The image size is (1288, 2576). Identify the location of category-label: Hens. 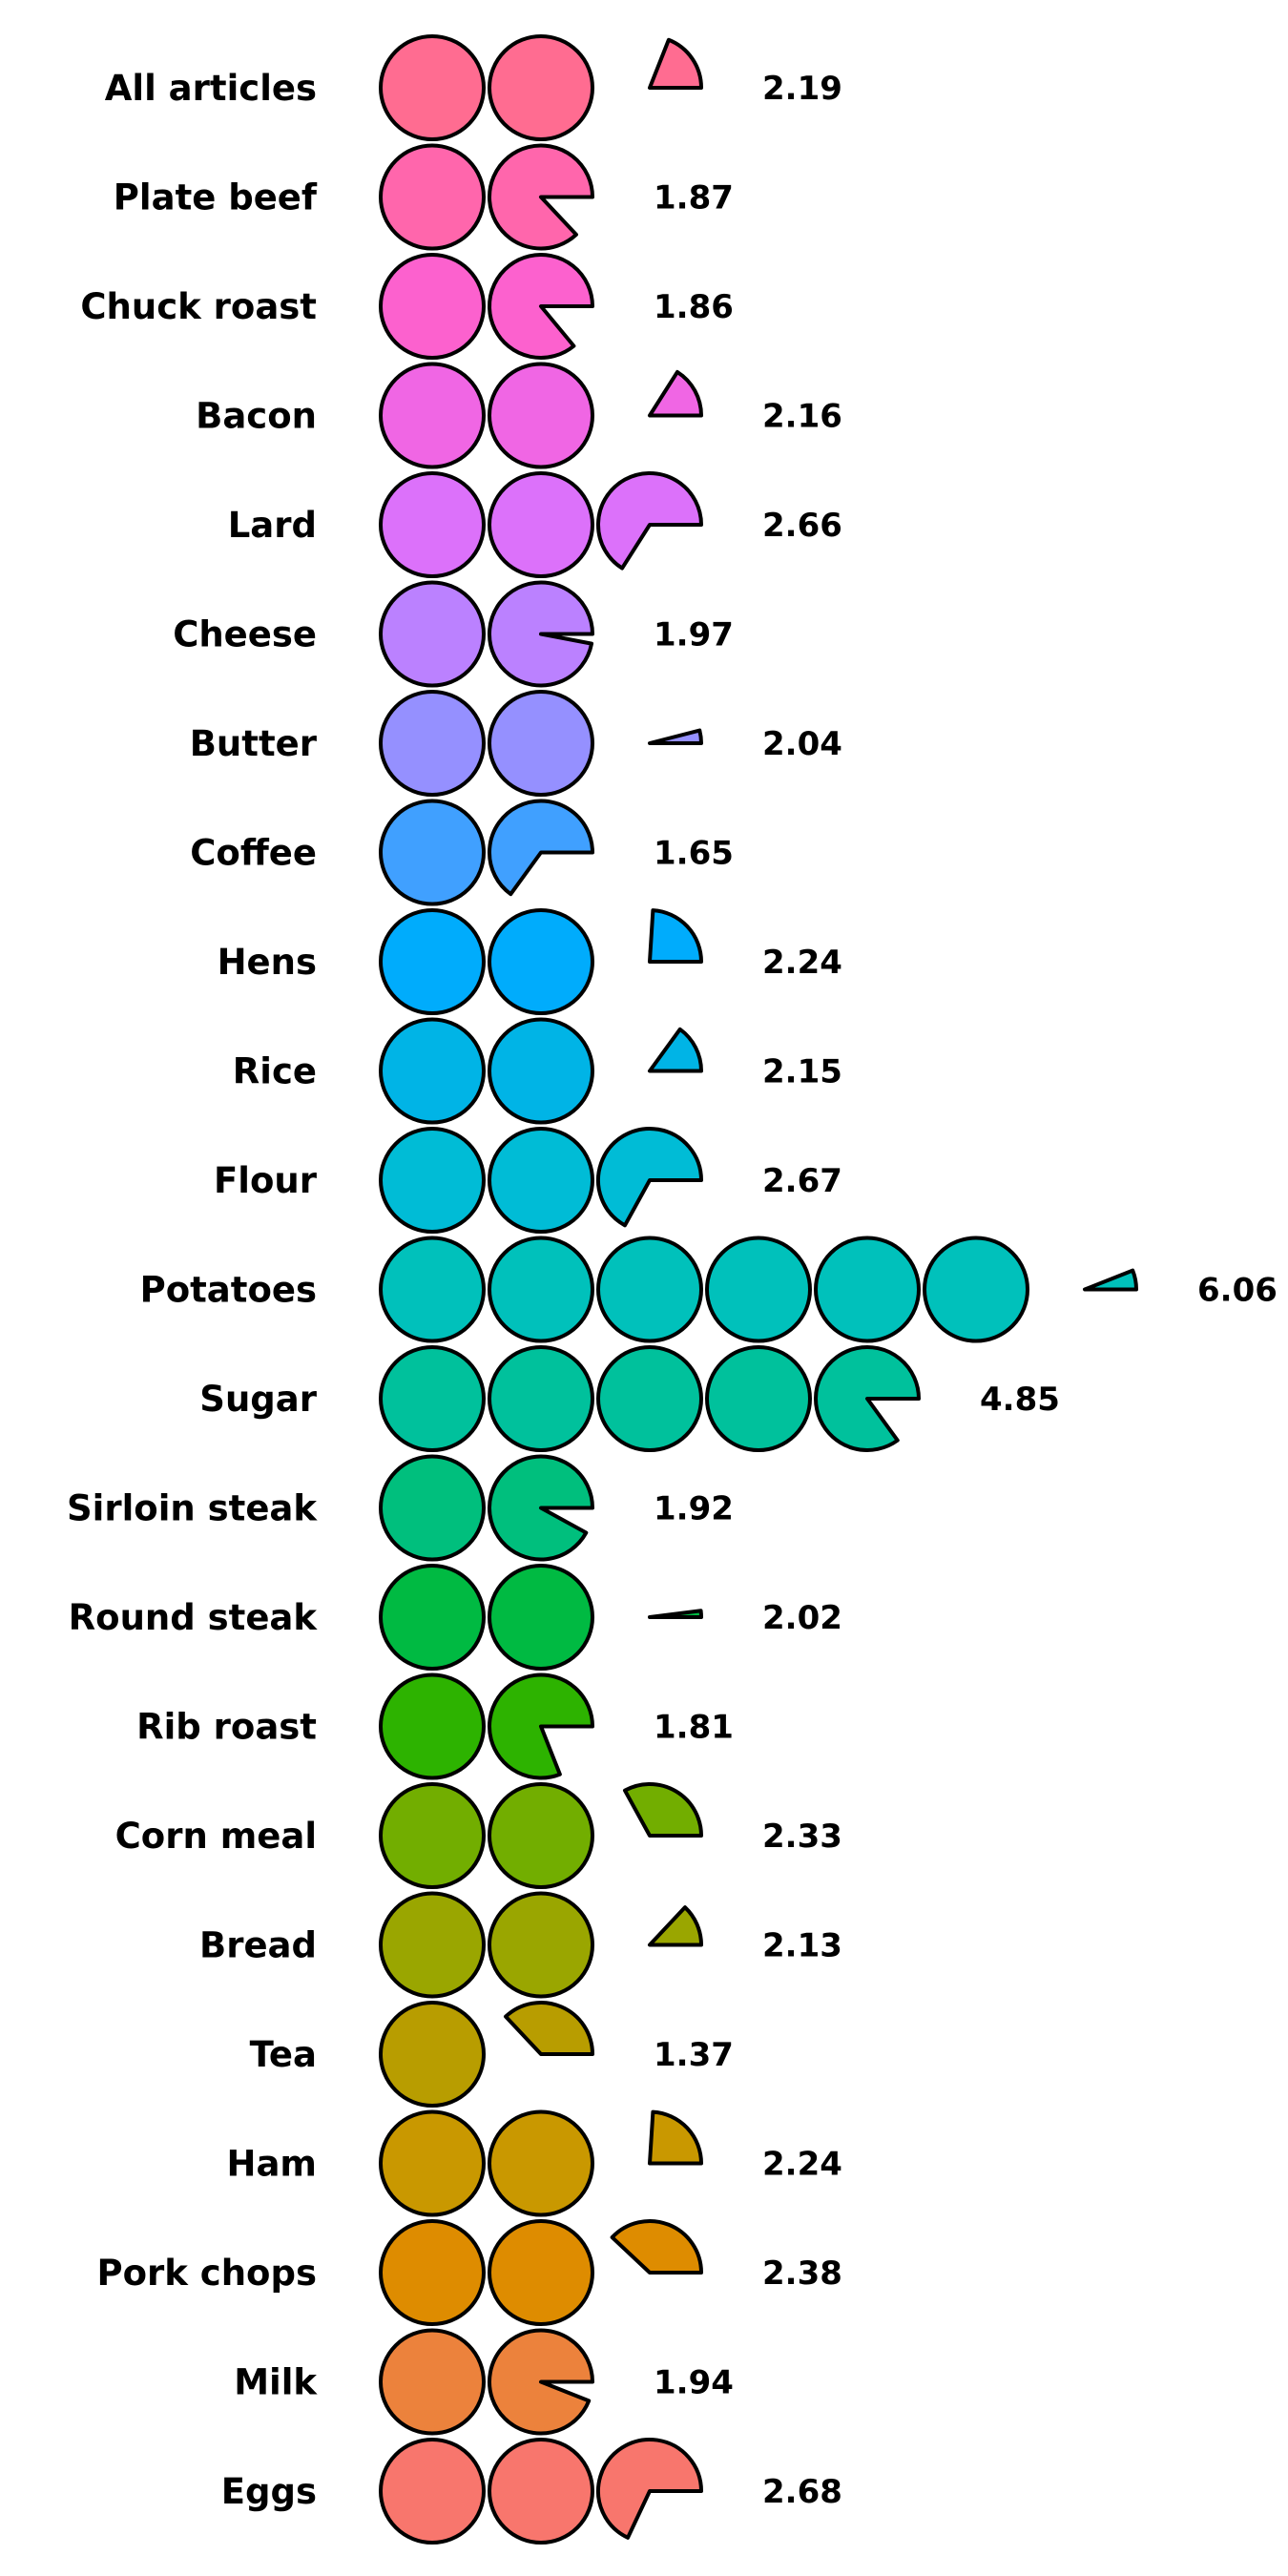
(267, 962).